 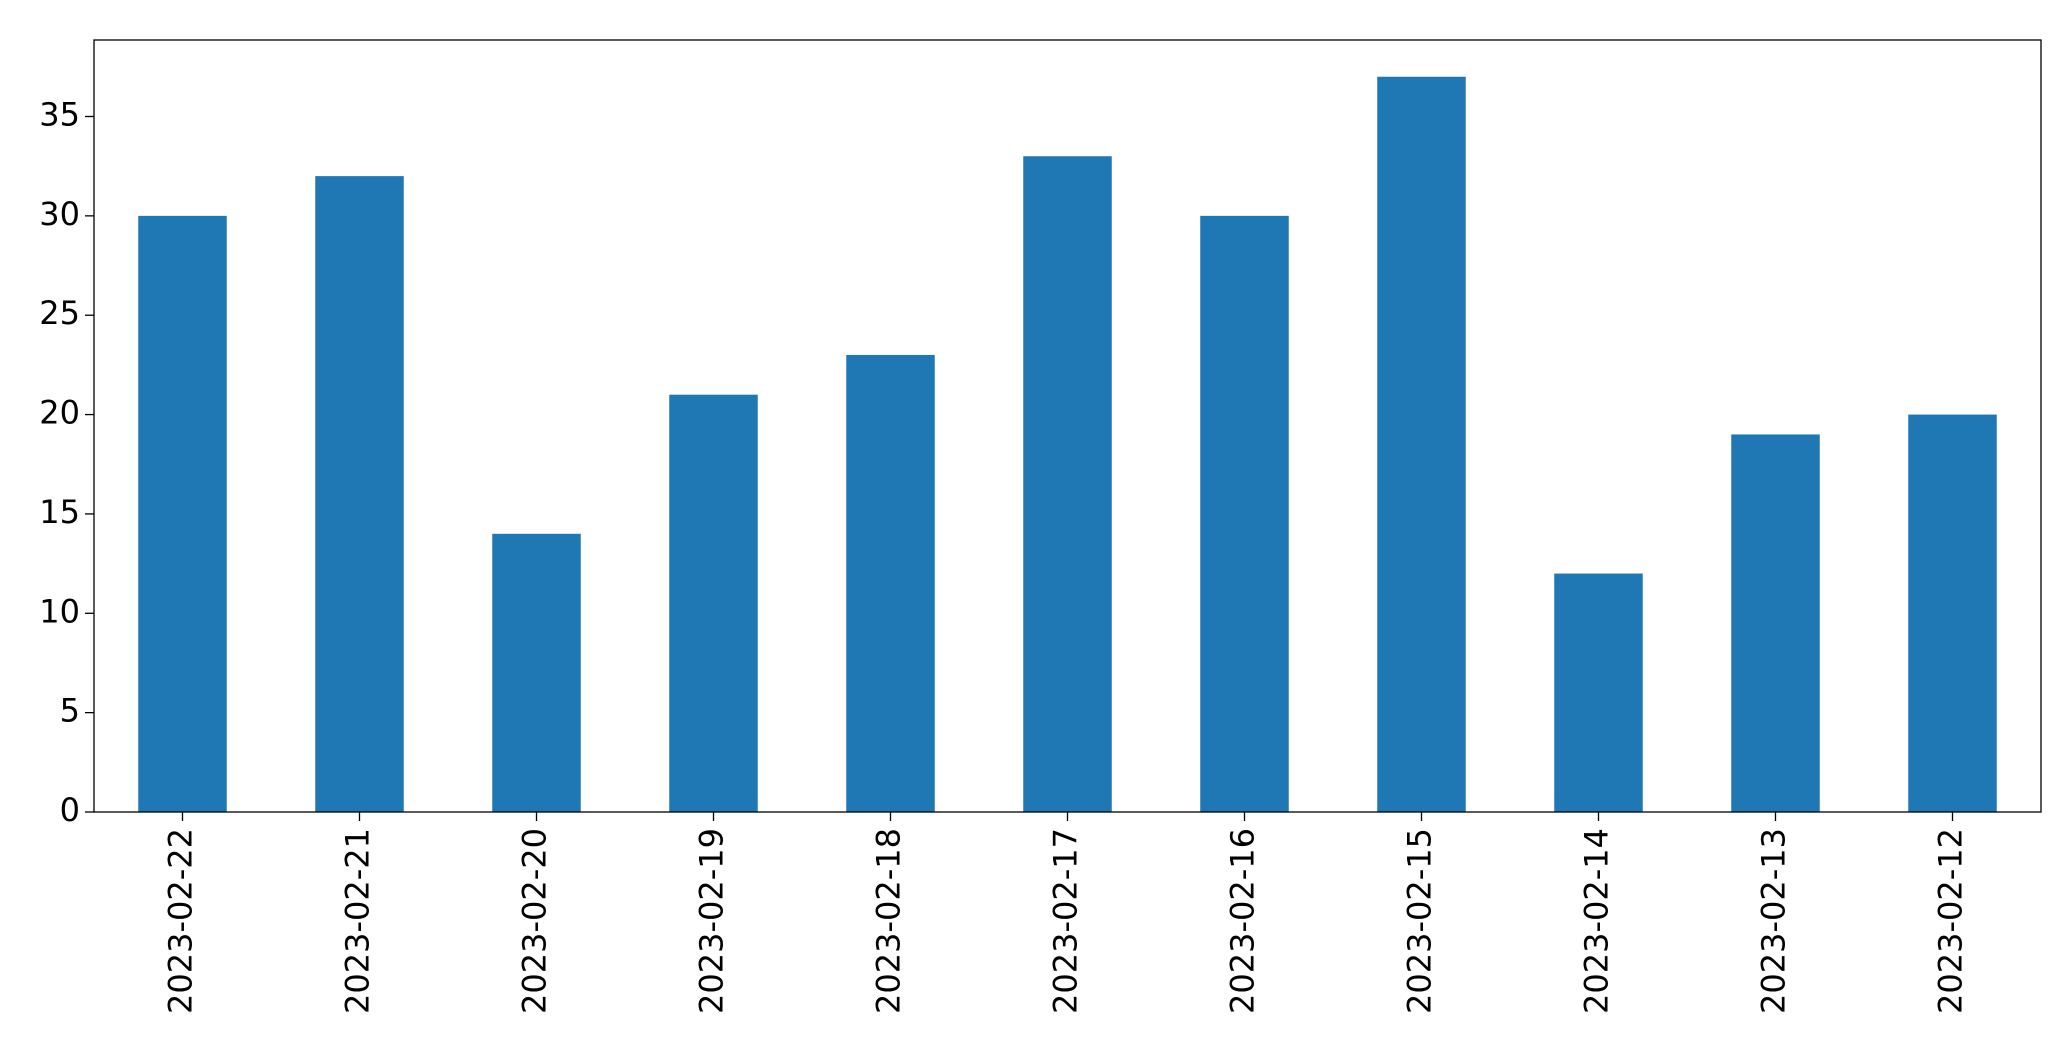 What do you see at coordinates (712, 921) in the screenshot?
I see `x-tick-label: 2023-02-19` at bounding box center [712, 921].